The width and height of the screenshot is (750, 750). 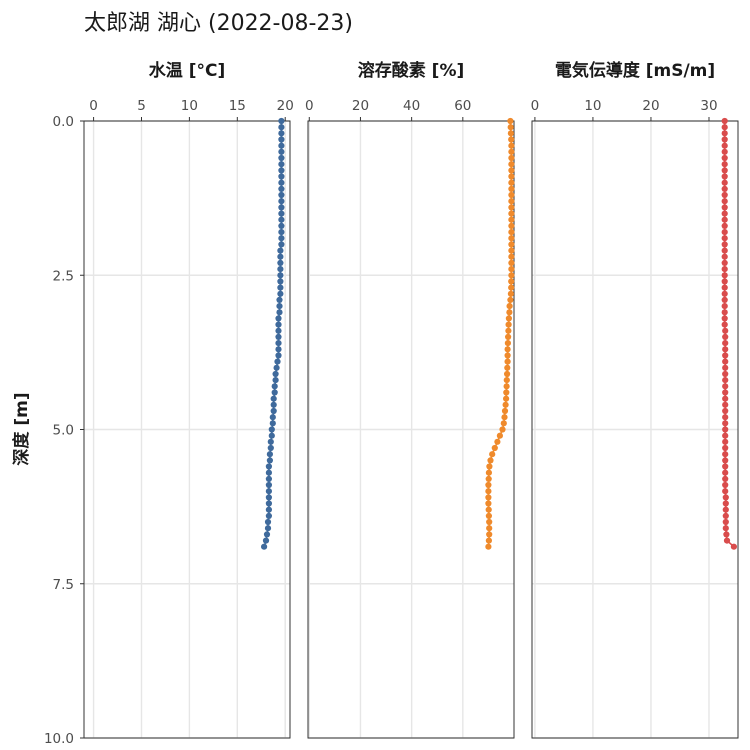 What do you see at coordinates (63, 122) in the screenshot?
I see `y-tick-label: 0.0` at bounding box center [63, 122].